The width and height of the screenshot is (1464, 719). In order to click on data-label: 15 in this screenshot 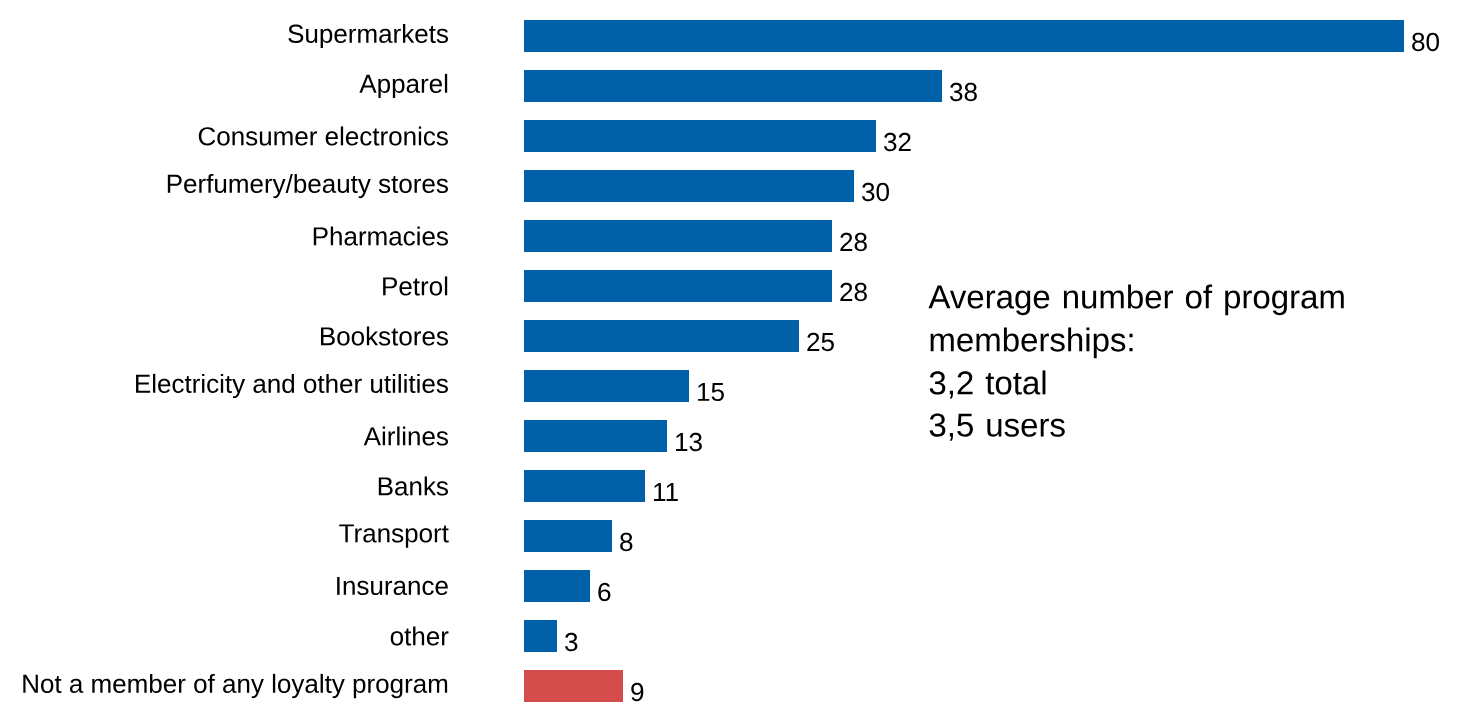, I will do `click(711, 392)`.